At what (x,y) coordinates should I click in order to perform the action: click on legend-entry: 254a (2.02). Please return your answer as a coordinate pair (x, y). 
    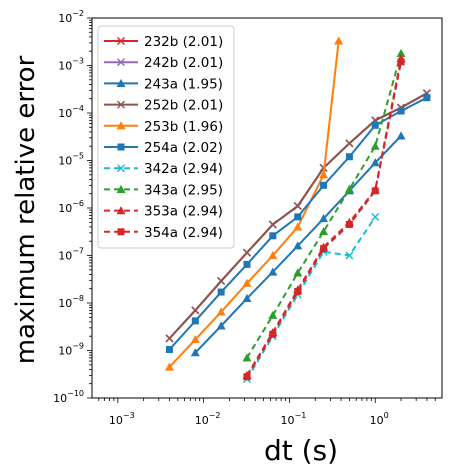
    Looking at the image, I should click on (163, 148).